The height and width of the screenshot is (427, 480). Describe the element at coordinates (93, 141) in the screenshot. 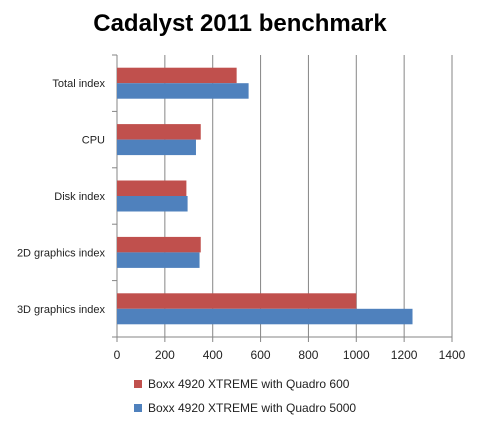

I see `y-tick-label: CPU` at that location.